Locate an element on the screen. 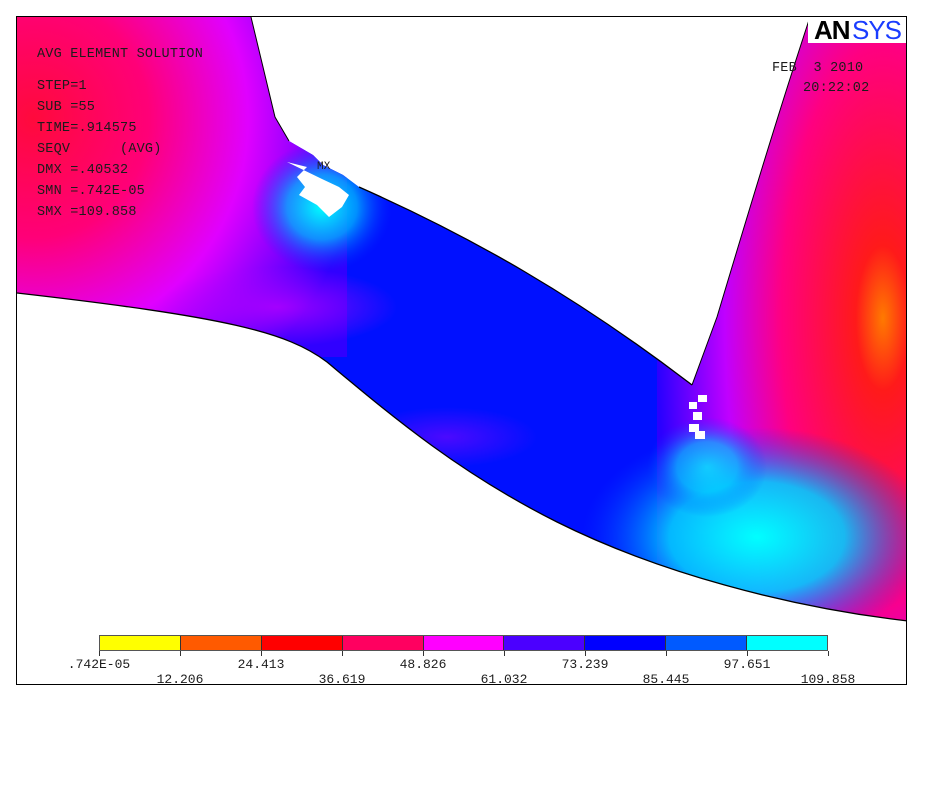 The width and height of the screenshot is (937, 795). legend-value-label: 36.619 is located at coordinates (342, 678).